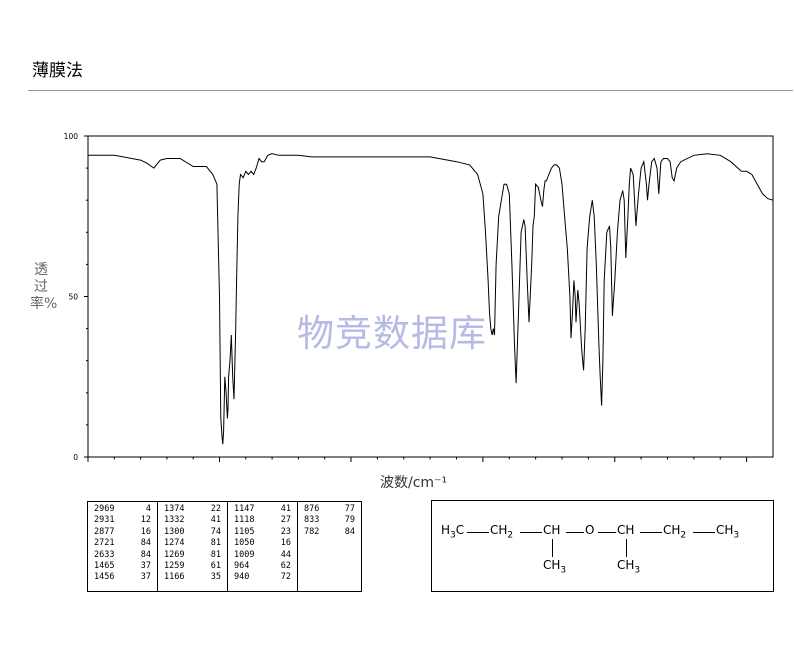 The height and width of the screenshot is (652, 794). What do you see at coordinates (192, 566) in the screenshot?
I see `peak-row: 1259 61` at bounding box center [192, 566].